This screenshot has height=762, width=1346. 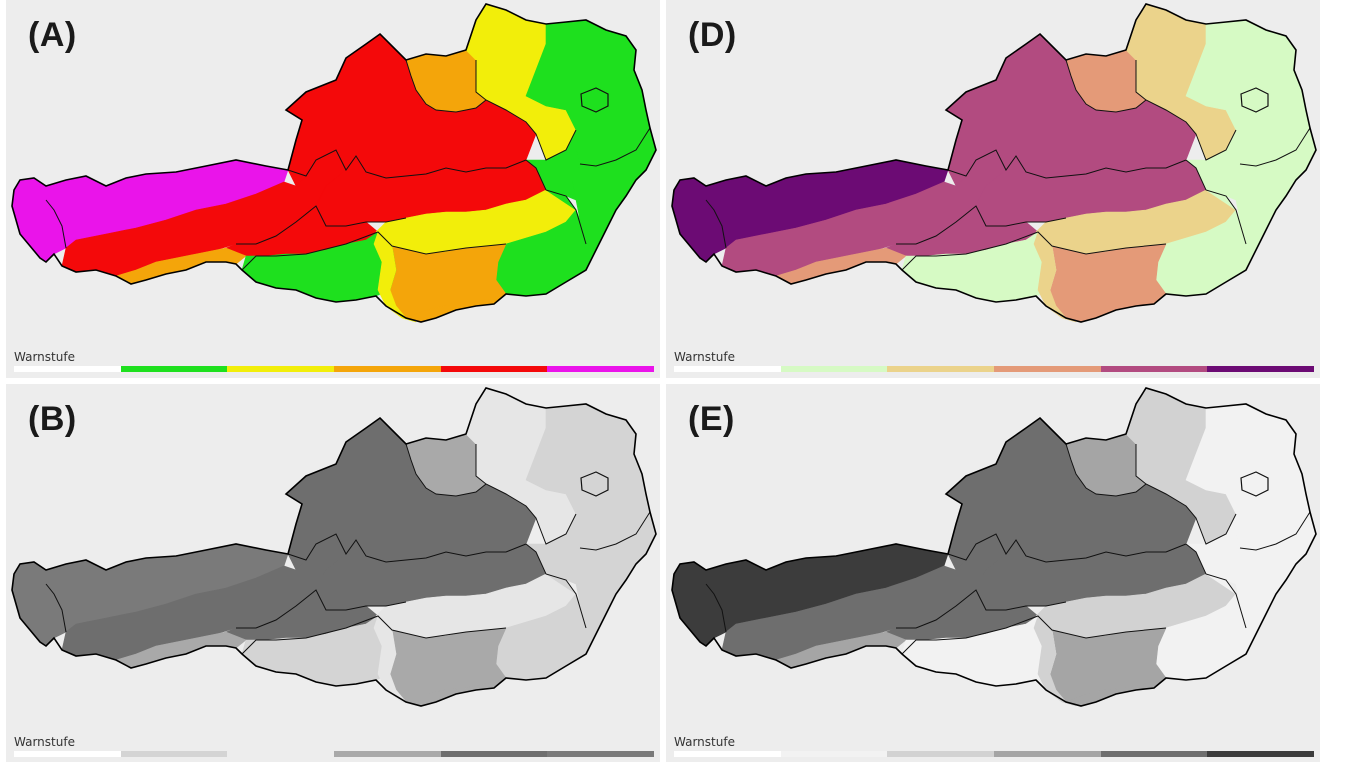 What do you see at coordinates (52, 419) in the screenshot?
I see `panel-label: (B)` at bounding box center [52, 419].